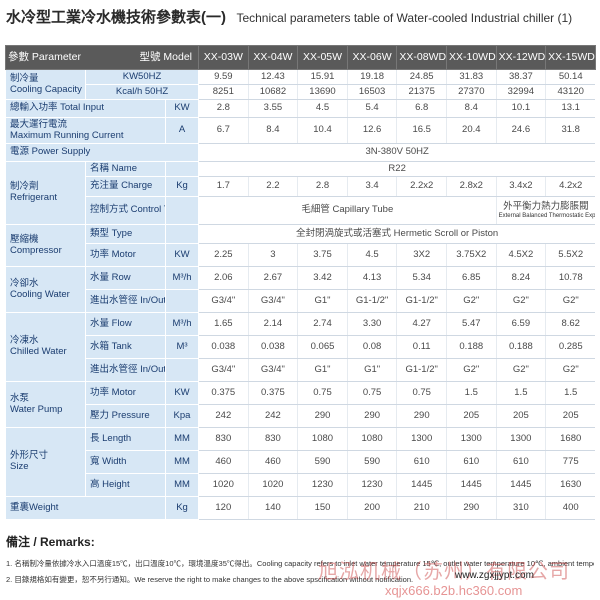 The height and width of the screenshot is (600, 600). Describe the element at coordinates (125, 186) in the screenshot. I see `item-label: 充注量 Charge` at that location.